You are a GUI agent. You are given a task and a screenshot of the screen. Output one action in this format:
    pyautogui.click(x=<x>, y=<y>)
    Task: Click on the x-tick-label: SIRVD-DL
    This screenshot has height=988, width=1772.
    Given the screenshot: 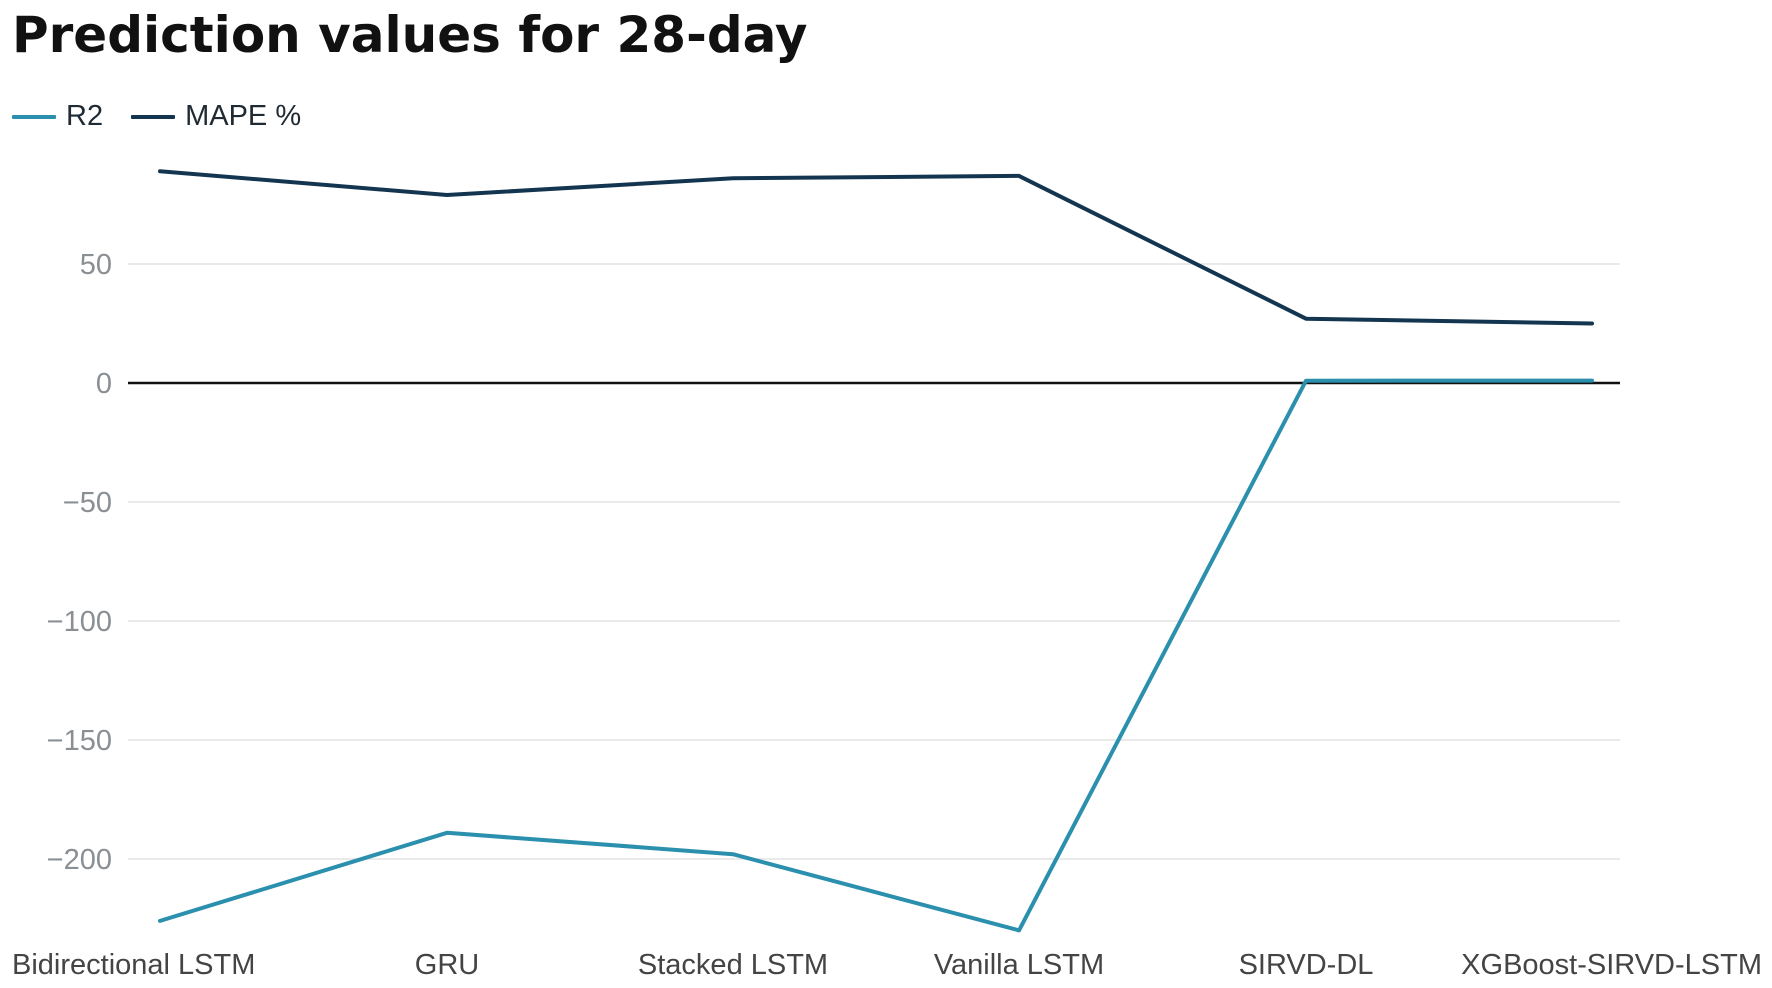 What is the action you would take?
    pyautogui.click(x=1306, y=965)
    